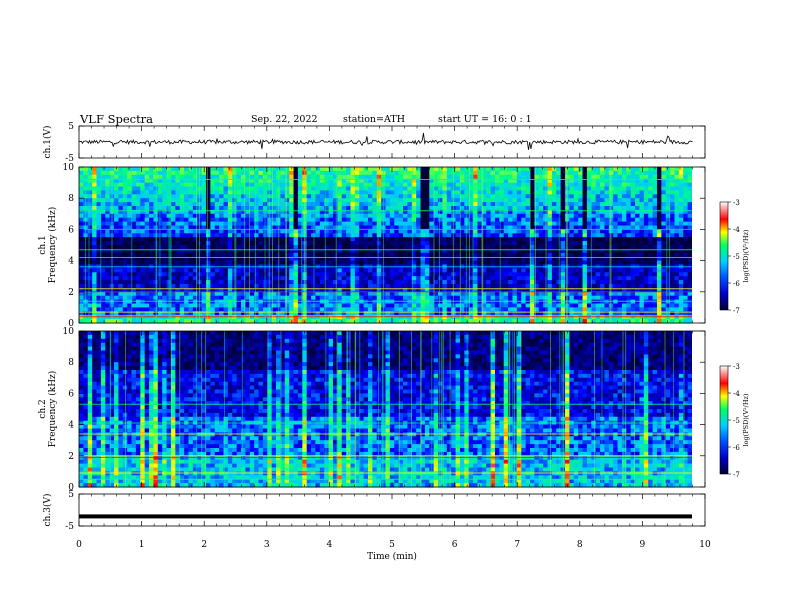 Image resolution: width=792 pixels, height=612 pixels. Describe the element at coordinates (71, 324) in the screenshot. I see `ch1-spectrogram-ytick-label: 0` at that location.